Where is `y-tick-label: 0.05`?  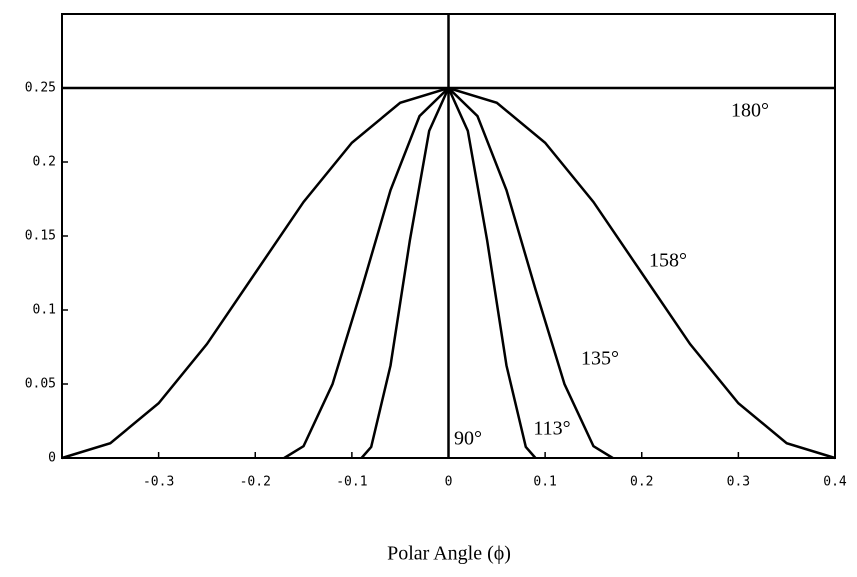 y-tick-label: 0.05 is located at coordinates (40, 384).